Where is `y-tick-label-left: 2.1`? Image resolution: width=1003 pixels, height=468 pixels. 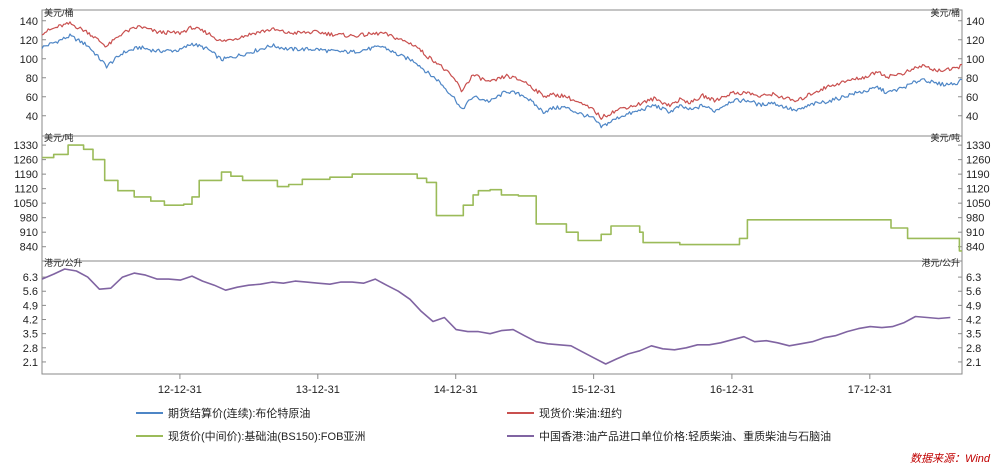 y-tick-label-left: 2.1 is located at coordinates (30, 363).